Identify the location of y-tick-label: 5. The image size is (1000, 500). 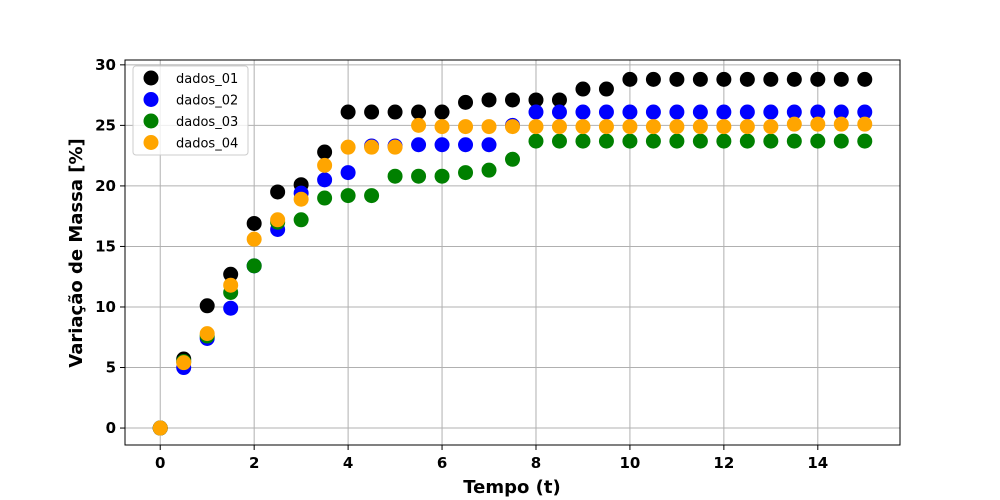
(111, 368).